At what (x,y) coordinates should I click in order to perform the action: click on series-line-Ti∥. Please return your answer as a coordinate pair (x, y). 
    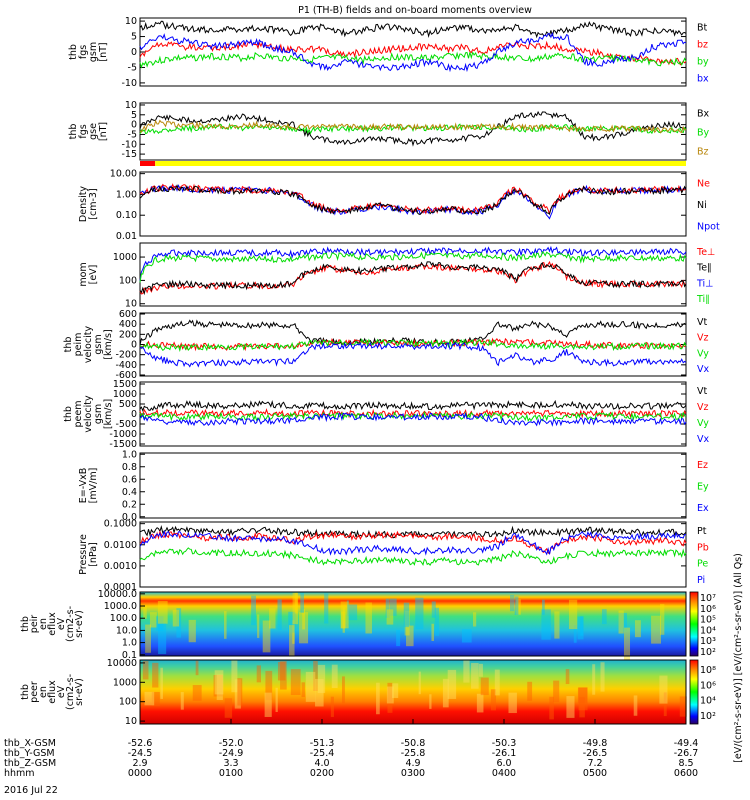
    Looking at the image, I should click on (413, 267).